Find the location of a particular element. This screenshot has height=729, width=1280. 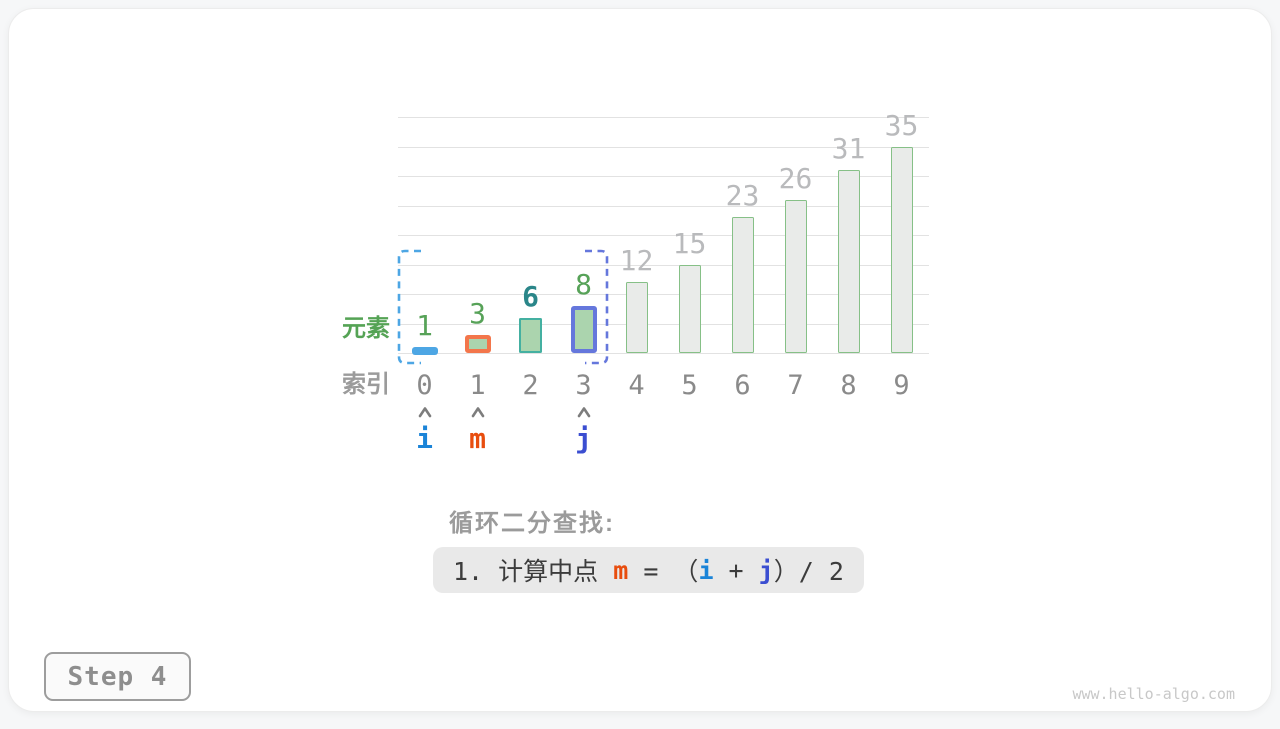

index-label: 5 is located at coordinates (689, 385).